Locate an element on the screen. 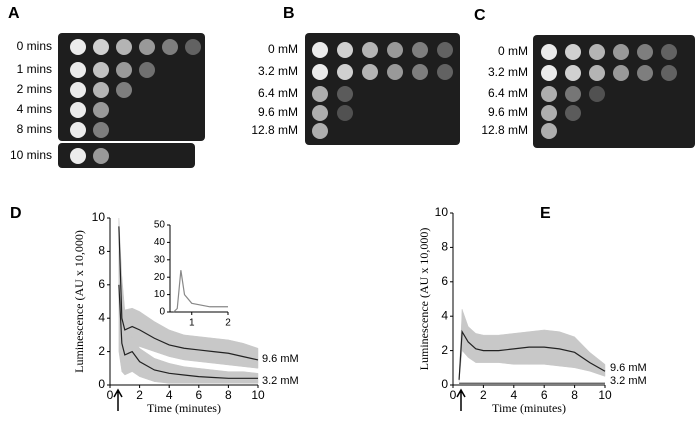  row-label: 4 mins is located at coordinates (34, 109).